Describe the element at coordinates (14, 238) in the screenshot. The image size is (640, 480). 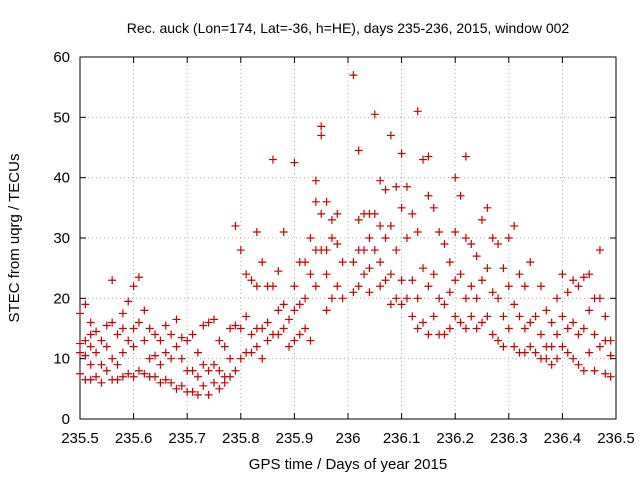
I see `y-axis-label: STEC from uqrg / TECUs` at that location.